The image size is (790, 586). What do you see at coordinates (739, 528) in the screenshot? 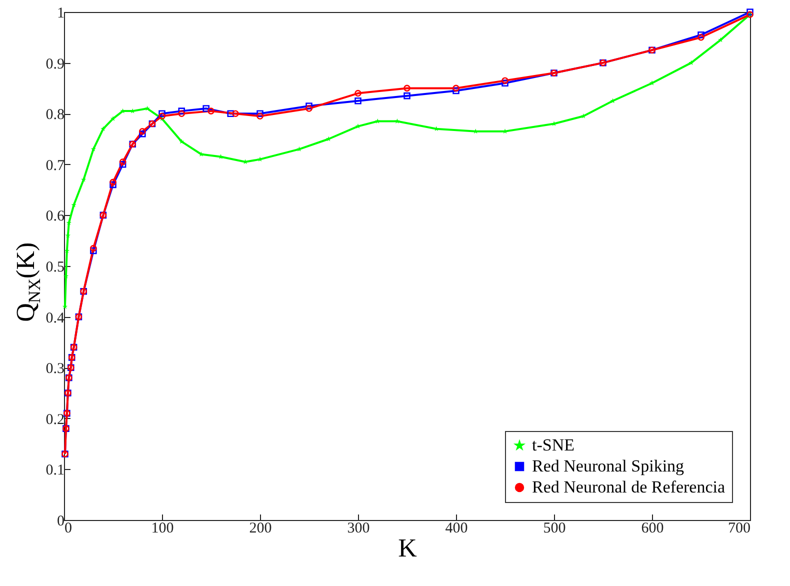
I see `x-tick-label: 700` at bounding box center [739, 528].